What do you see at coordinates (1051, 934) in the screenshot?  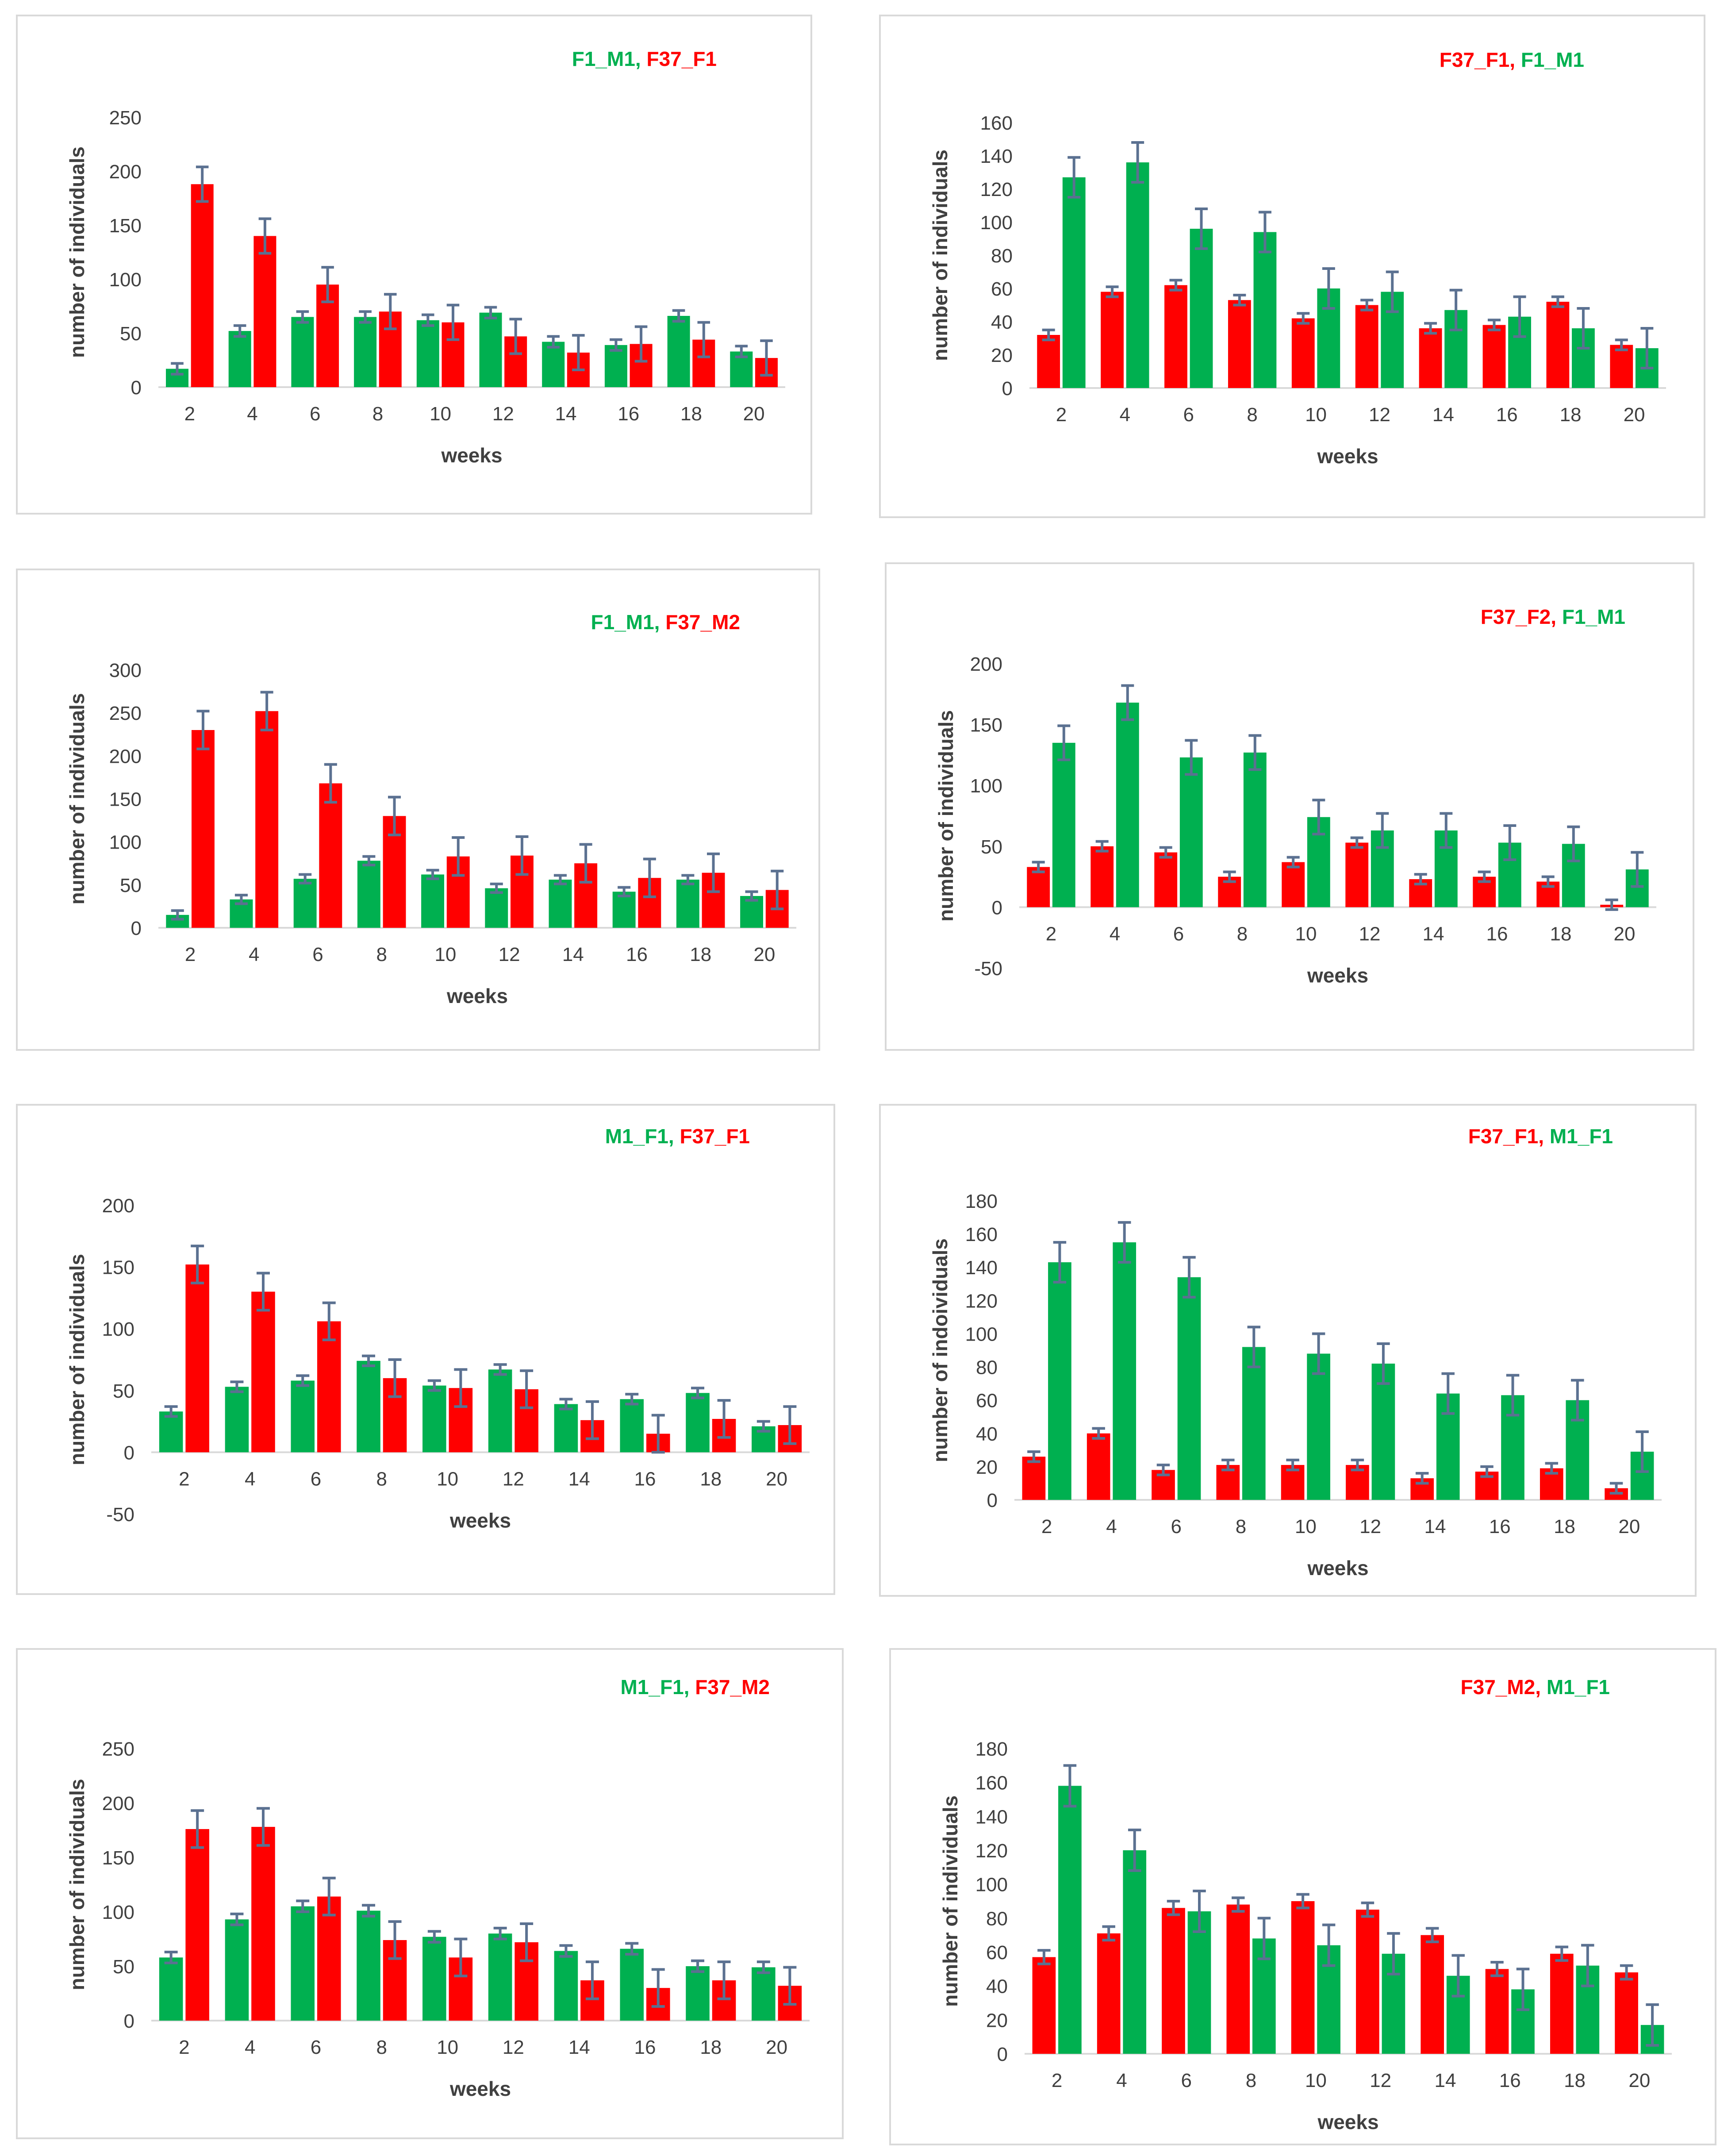 I see `x-tick-label: 2` at bounding box center [1051, 934].